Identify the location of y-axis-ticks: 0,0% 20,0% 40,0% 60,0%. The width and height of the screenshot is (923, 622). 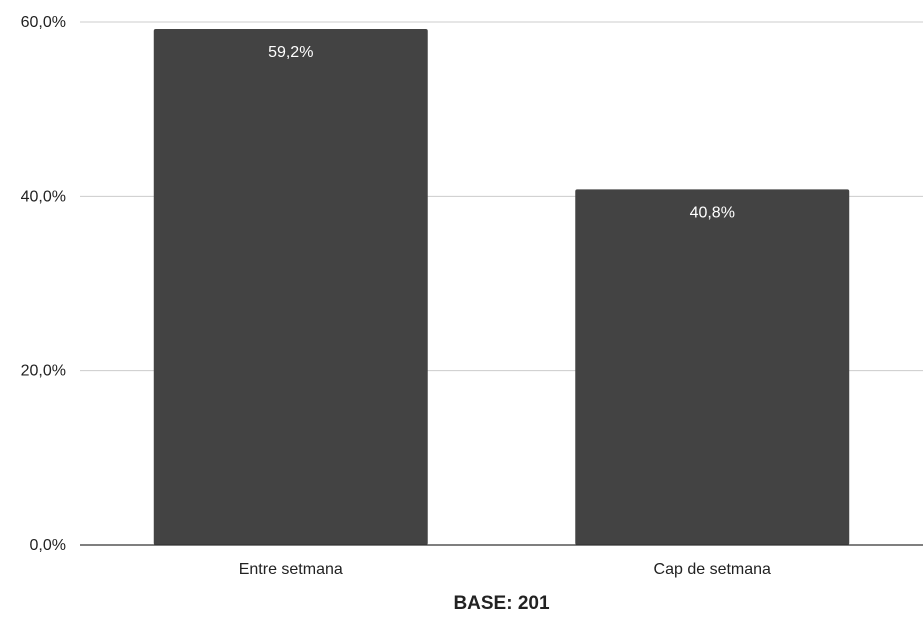
(43, 284).